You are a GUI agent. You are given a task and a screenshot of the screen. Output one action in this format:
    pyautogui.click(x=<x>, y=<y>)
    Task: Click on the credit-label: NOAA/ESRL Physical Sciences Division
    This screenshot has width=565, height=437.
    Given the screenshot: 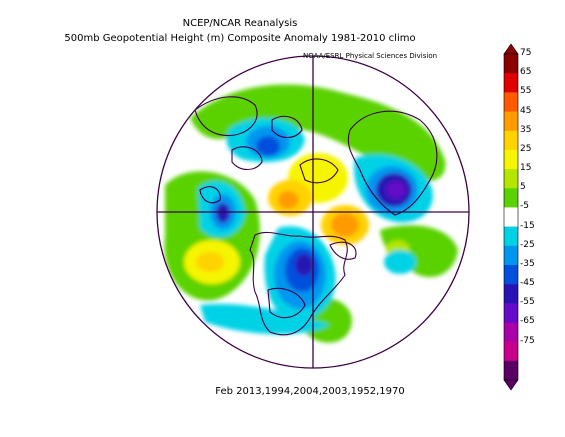 What is the action you would take?
    pyautogui.click(x=370, y=56)
    